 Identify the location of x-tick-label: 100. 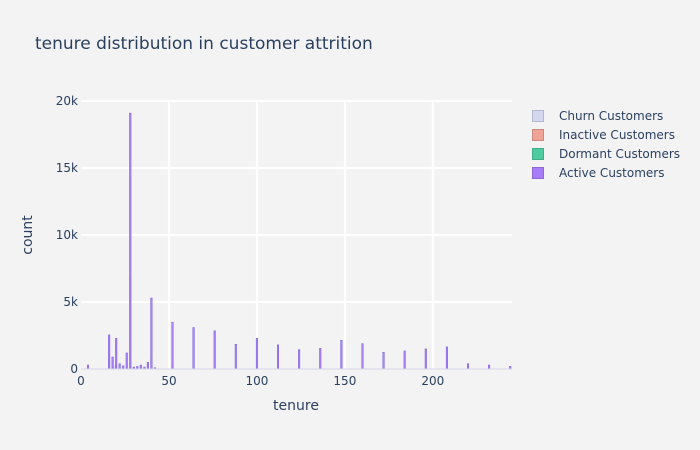
(256, 381).